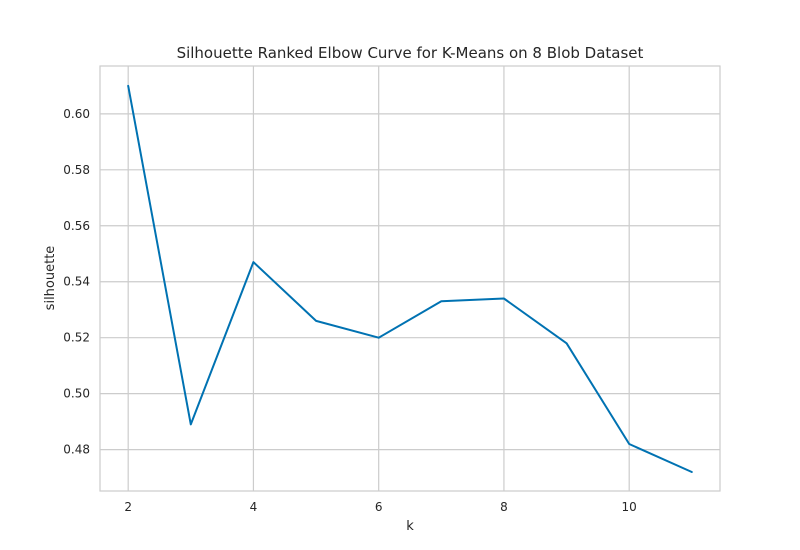  I want to click on y-tick-label: 0.54, so click(76, 282).